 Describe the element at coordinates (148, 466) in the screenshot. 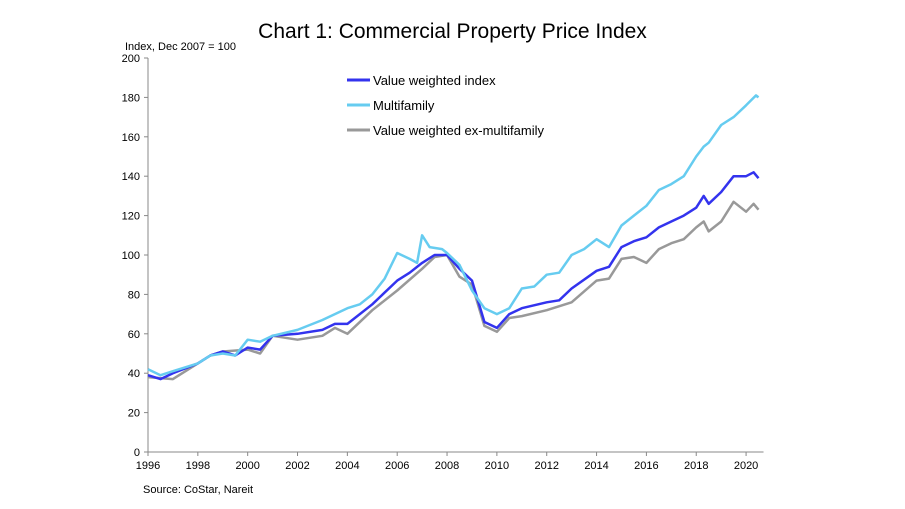

I see `x-tick-label: 1996` at that location.